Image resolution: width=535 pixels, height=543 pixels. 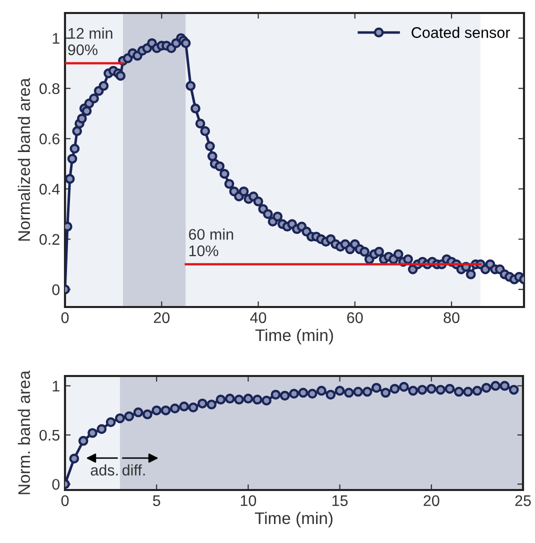 I want to click on y-axis-title: Normalized band area, so click(x=24, y=159).